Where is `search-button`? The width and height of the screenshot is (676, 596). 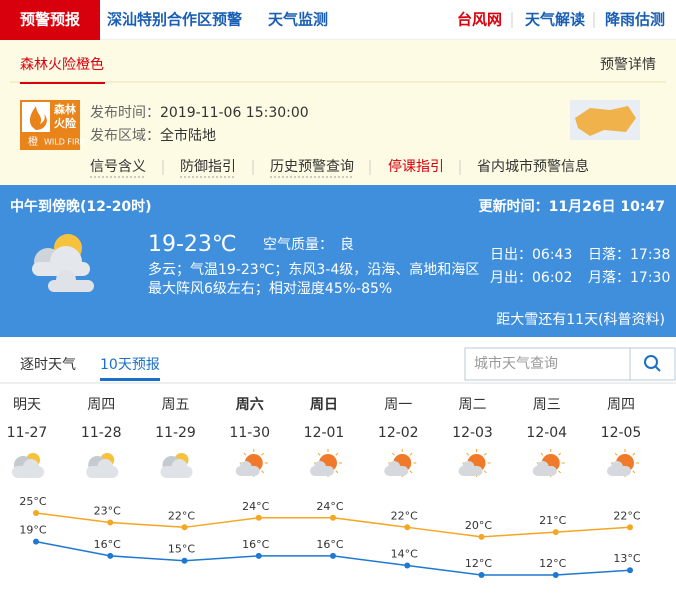 search-button is located at coordinates (652, 364).